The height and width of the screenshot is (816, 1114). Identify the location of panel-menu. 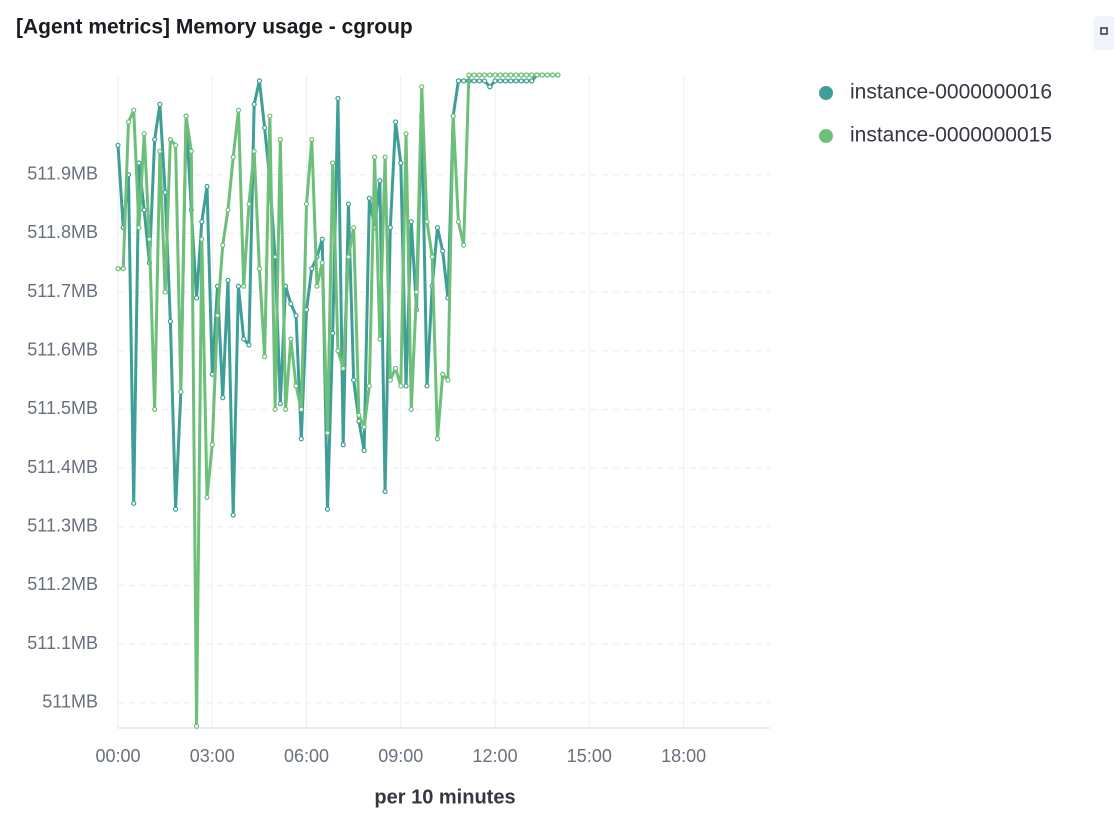
(1103, 33).